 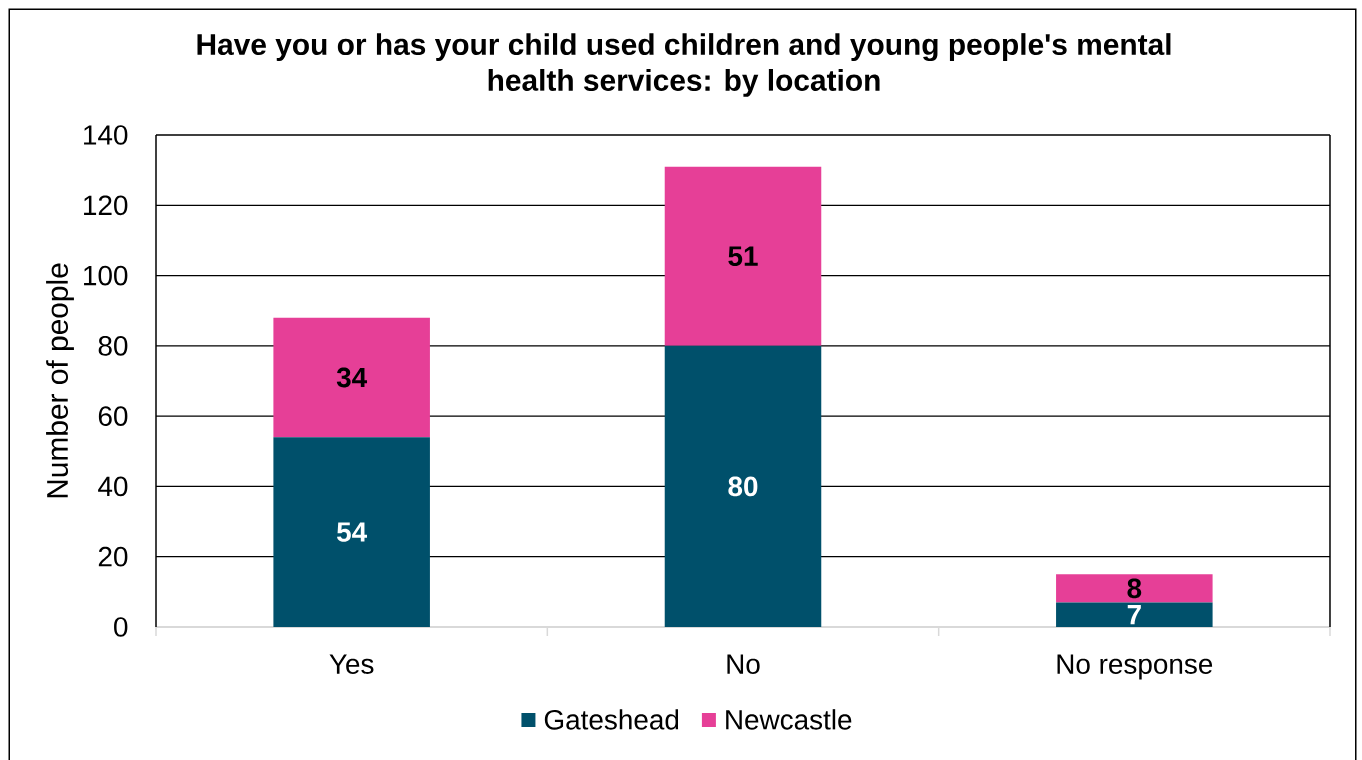 I want to click on data-label: 8, so click(x=1134, y=588).